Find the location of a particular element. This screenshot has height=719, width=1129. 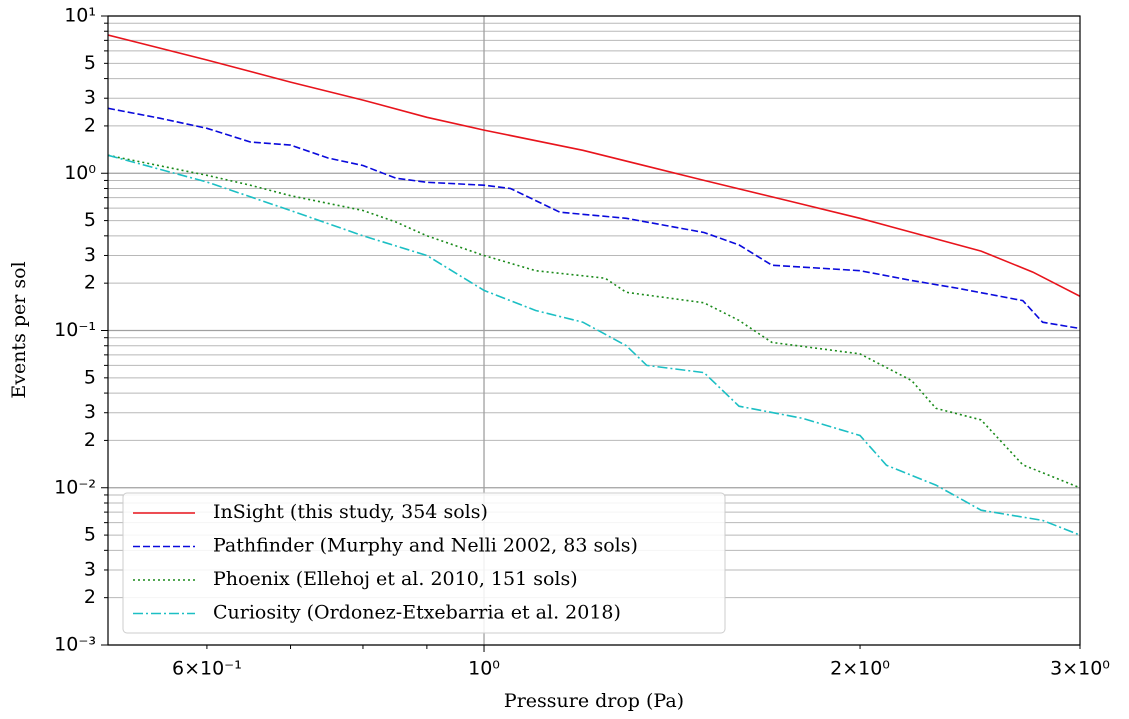

y-tick-label: 10⁻³ is located at coordinates (75, 645).